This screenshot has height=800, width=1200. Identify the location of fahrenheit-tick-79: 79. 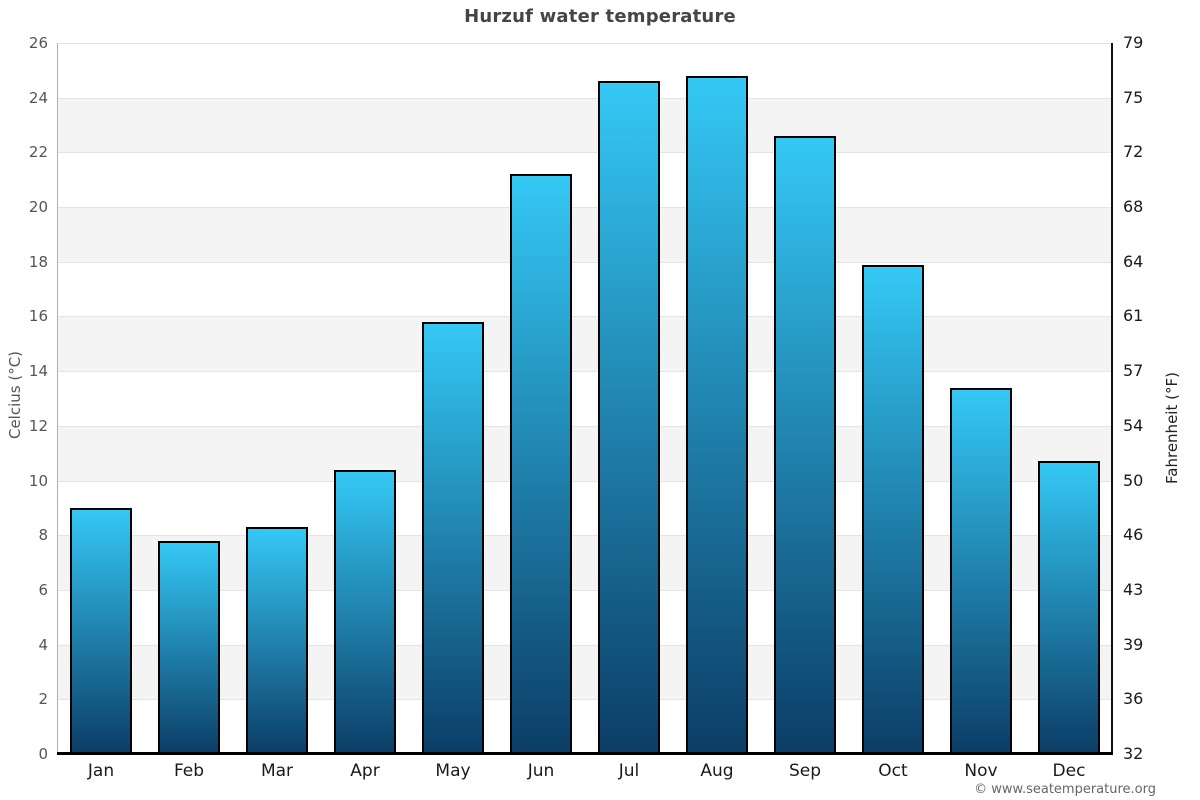
(1133, 42).